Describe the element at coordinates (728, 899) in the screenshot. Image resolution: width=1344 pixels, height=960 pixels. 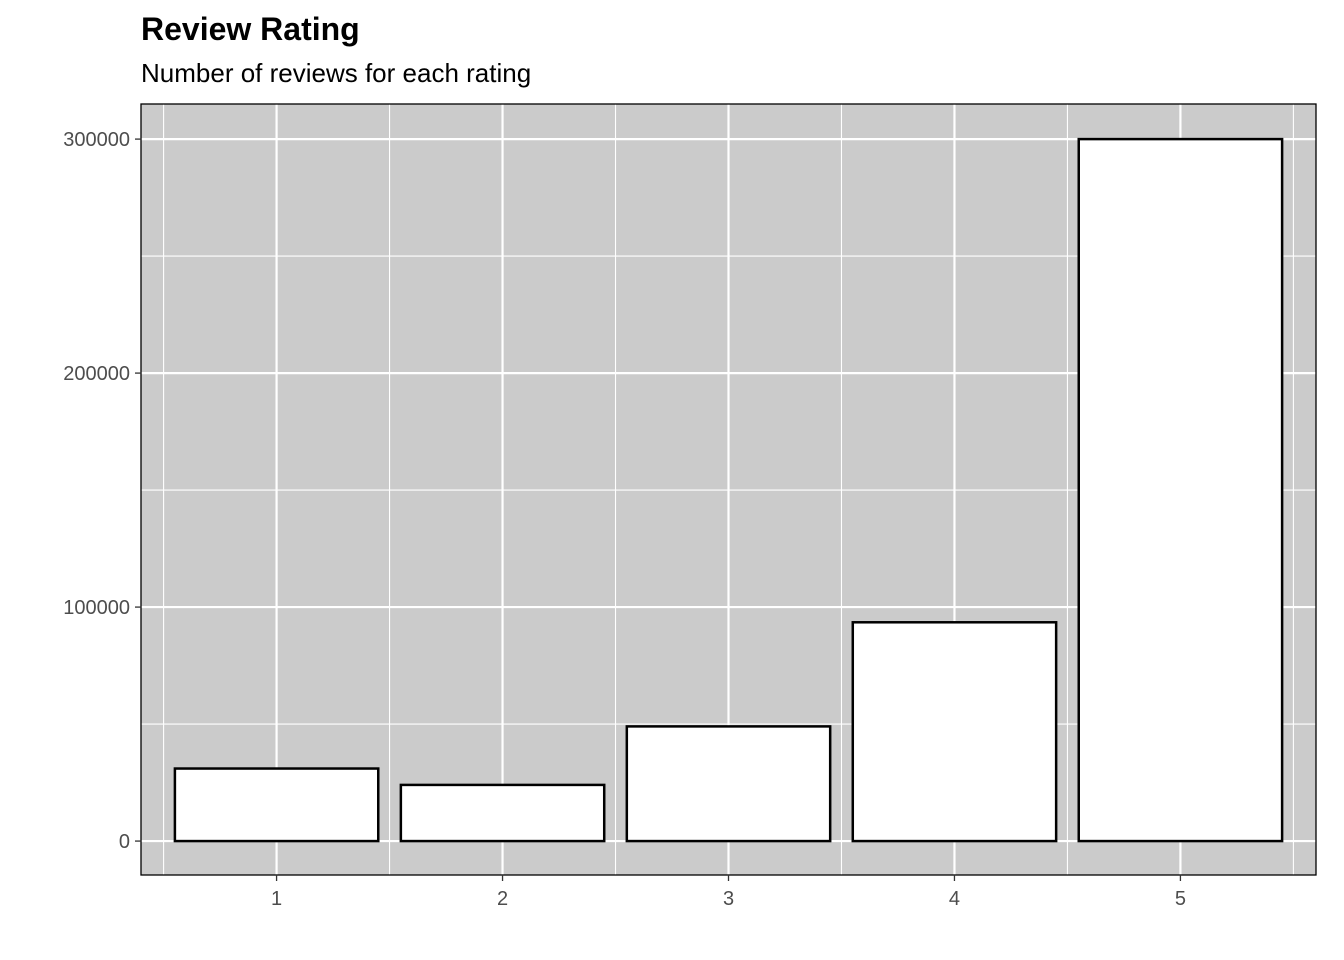
I see `x-tick-label: 3` at that location.